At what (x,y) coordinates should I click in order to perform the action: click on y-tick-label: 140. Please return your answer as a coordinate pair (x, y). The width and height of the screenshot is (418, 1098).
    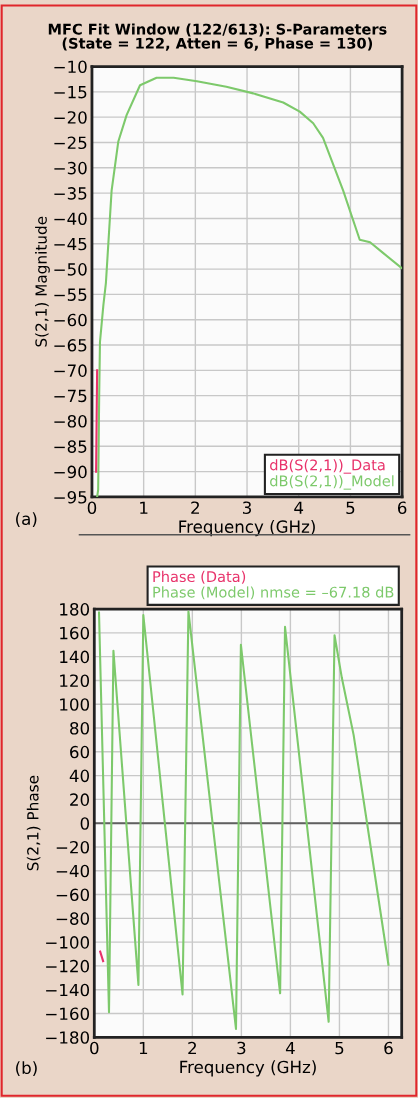
    Looking at the image, I should click on (75, 657).